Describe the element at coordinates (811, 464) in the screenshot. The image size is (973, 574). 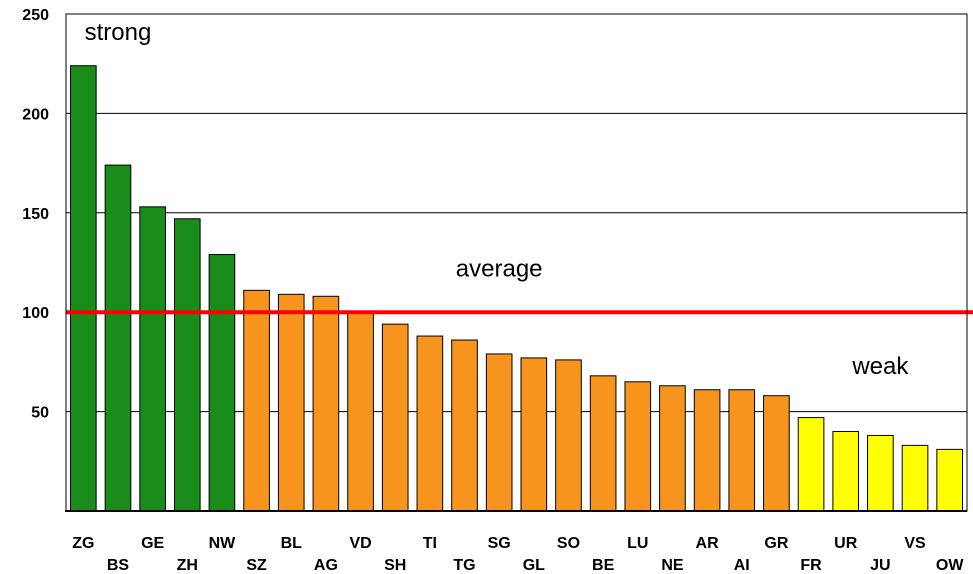
I see `bar-fr` at that location.